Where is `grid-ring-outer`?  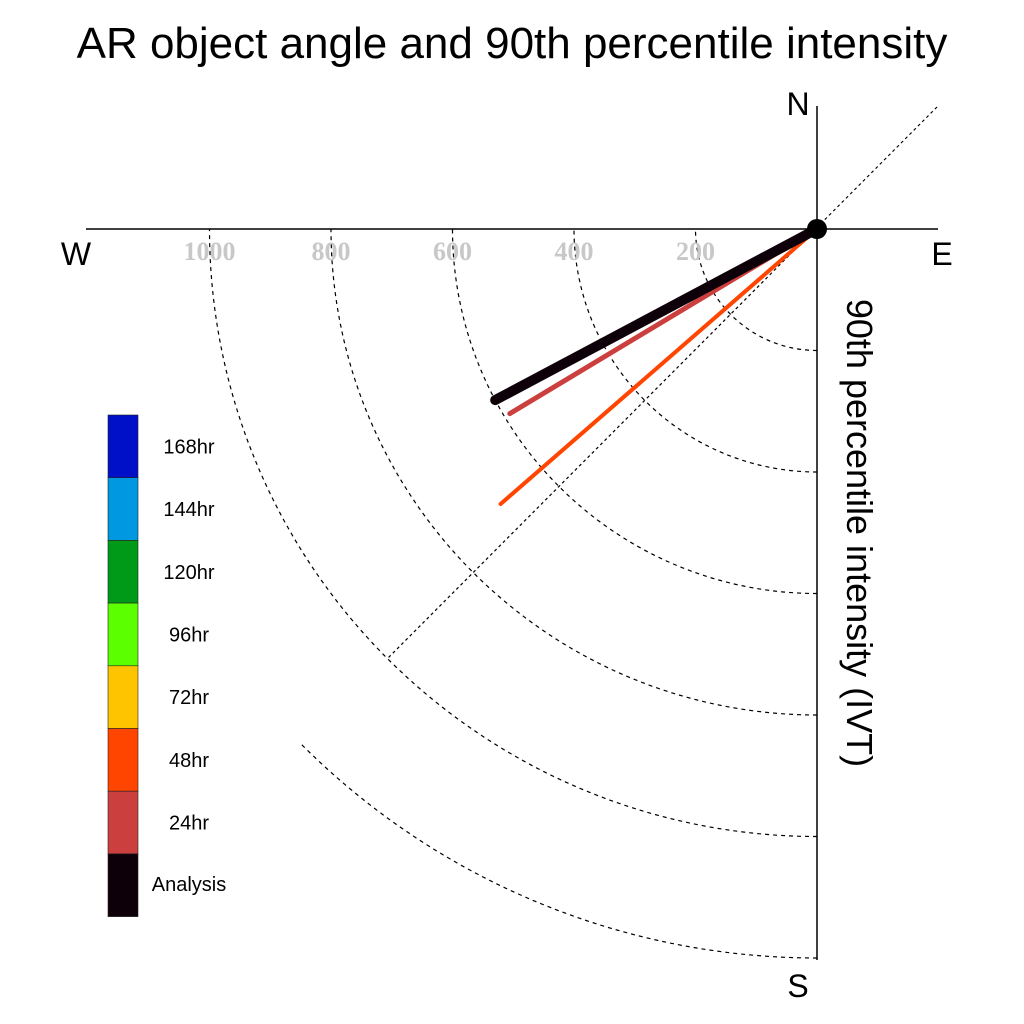 grid-ring-outer is located at coordinates (559, 851).